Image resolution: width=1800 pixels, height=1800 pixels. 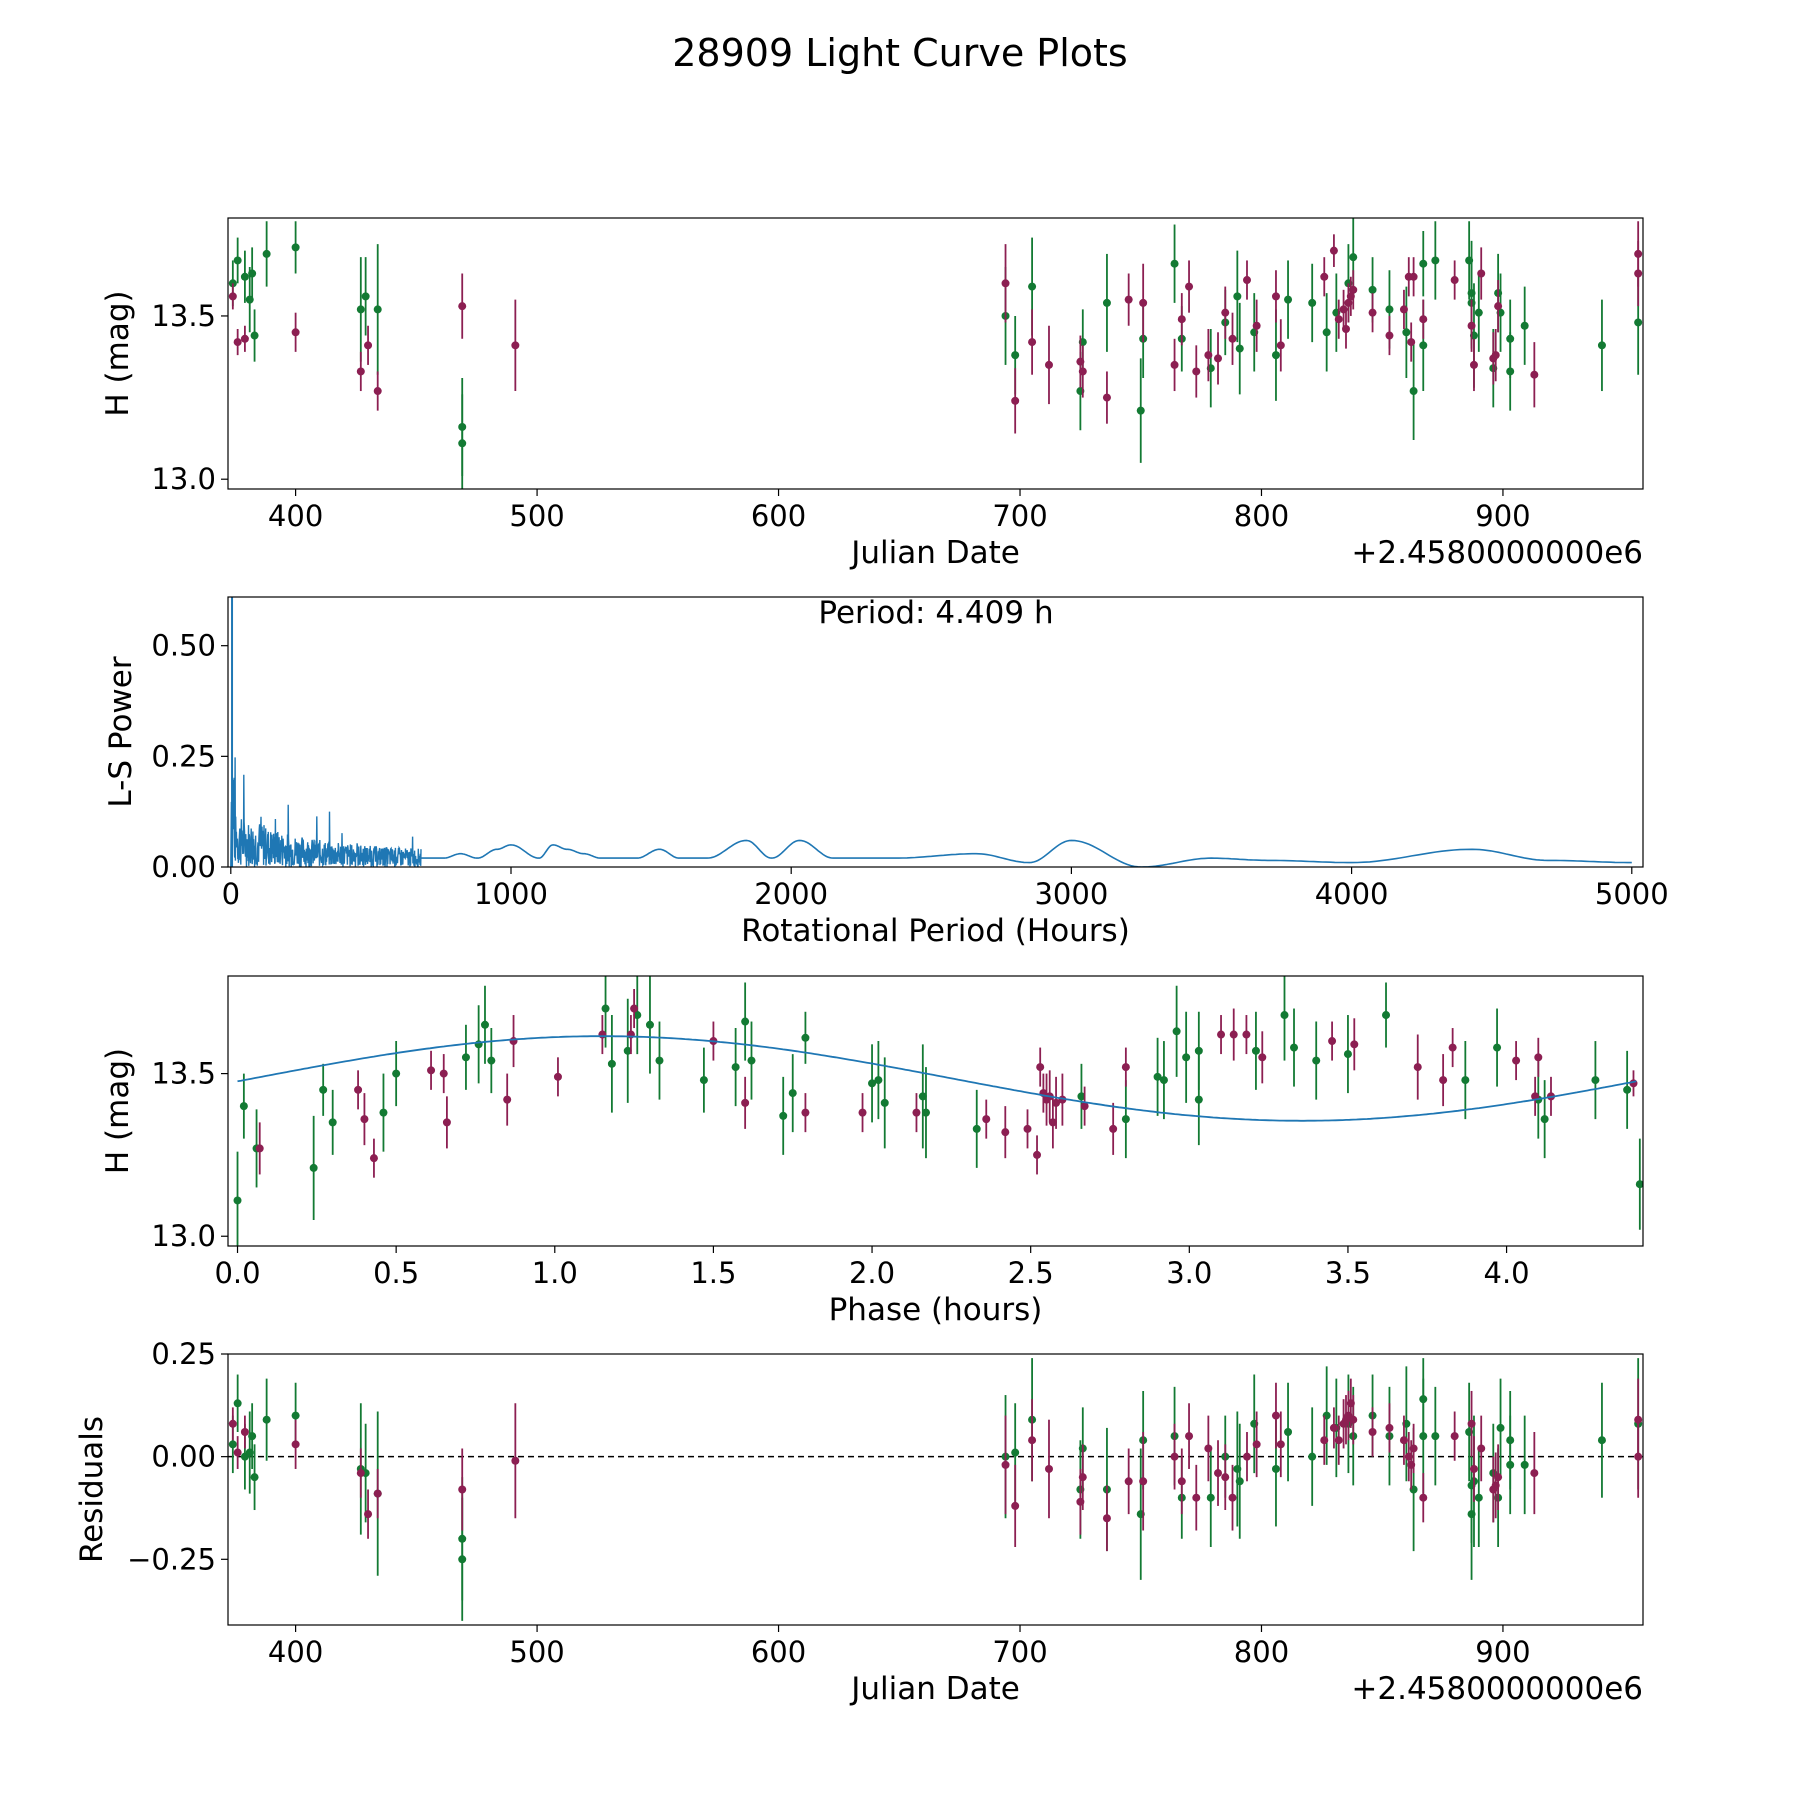 What do you see at coordinates (1502, 516) in the screenshot?
I see `x-tick-label: 900` at bounding box center [1502, 516].